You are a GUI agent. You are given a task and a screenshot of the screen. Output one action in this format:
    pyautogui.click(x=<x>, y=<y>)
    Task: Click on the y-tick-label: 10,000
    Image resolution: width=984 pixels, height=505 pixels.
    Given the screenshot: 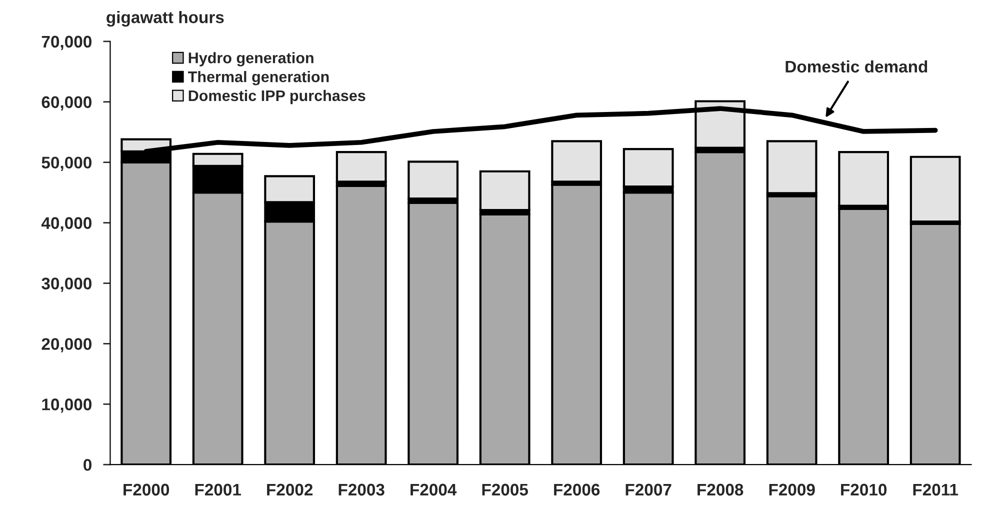 What is the action you would take?
    pyautogui.click(x=67, y=405)
    